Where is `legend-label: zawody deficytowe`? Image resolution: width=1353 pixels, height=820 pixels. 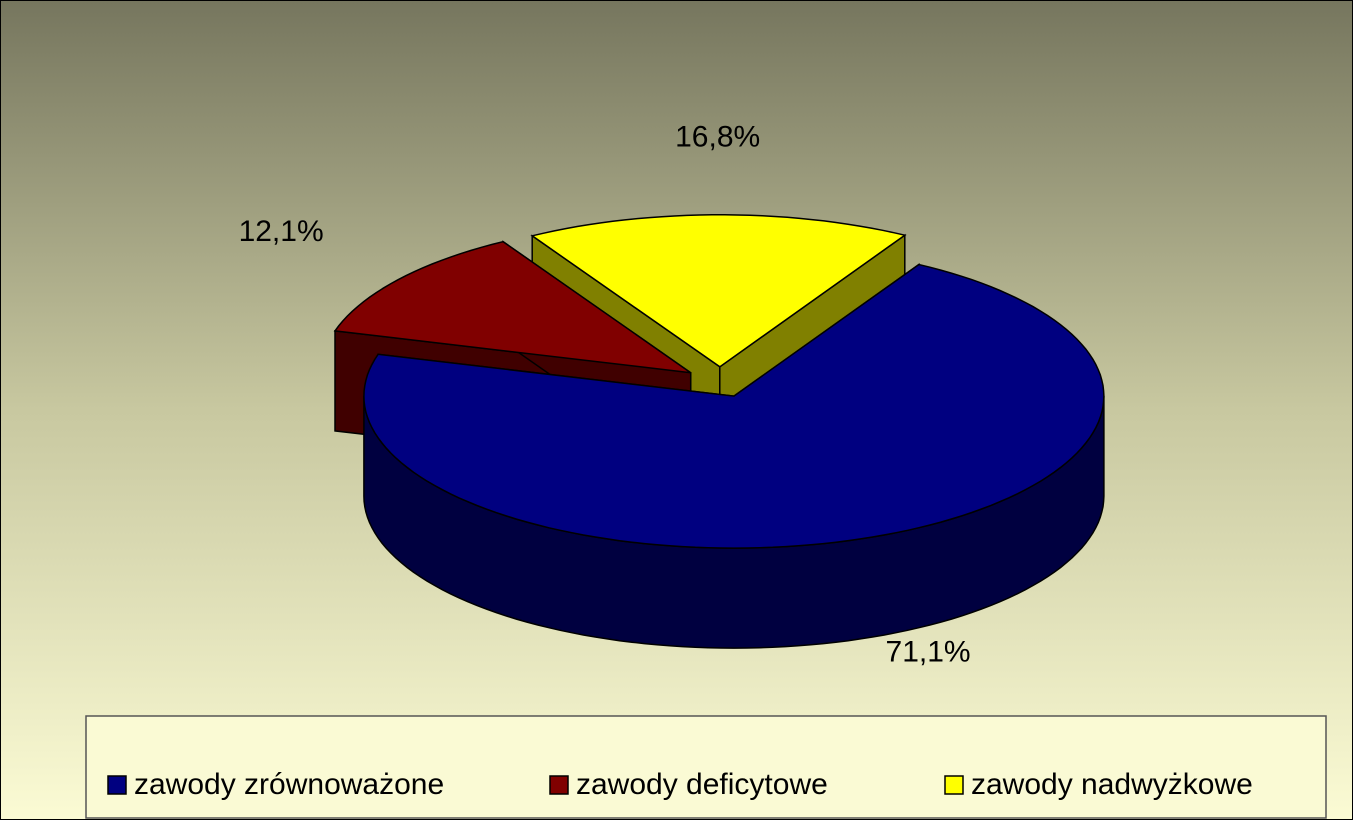 legend-label: zawody deficytowe is located at coordinates (702, 784).